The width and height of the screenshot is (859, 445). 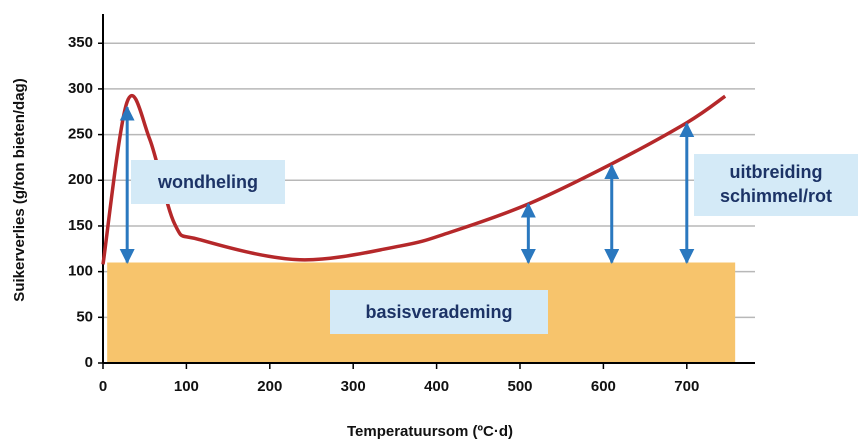 What do you see at coordinates (353, 386) in the screenshot?
I see `x-tick-label: 300` at bounding box center [353, 386].